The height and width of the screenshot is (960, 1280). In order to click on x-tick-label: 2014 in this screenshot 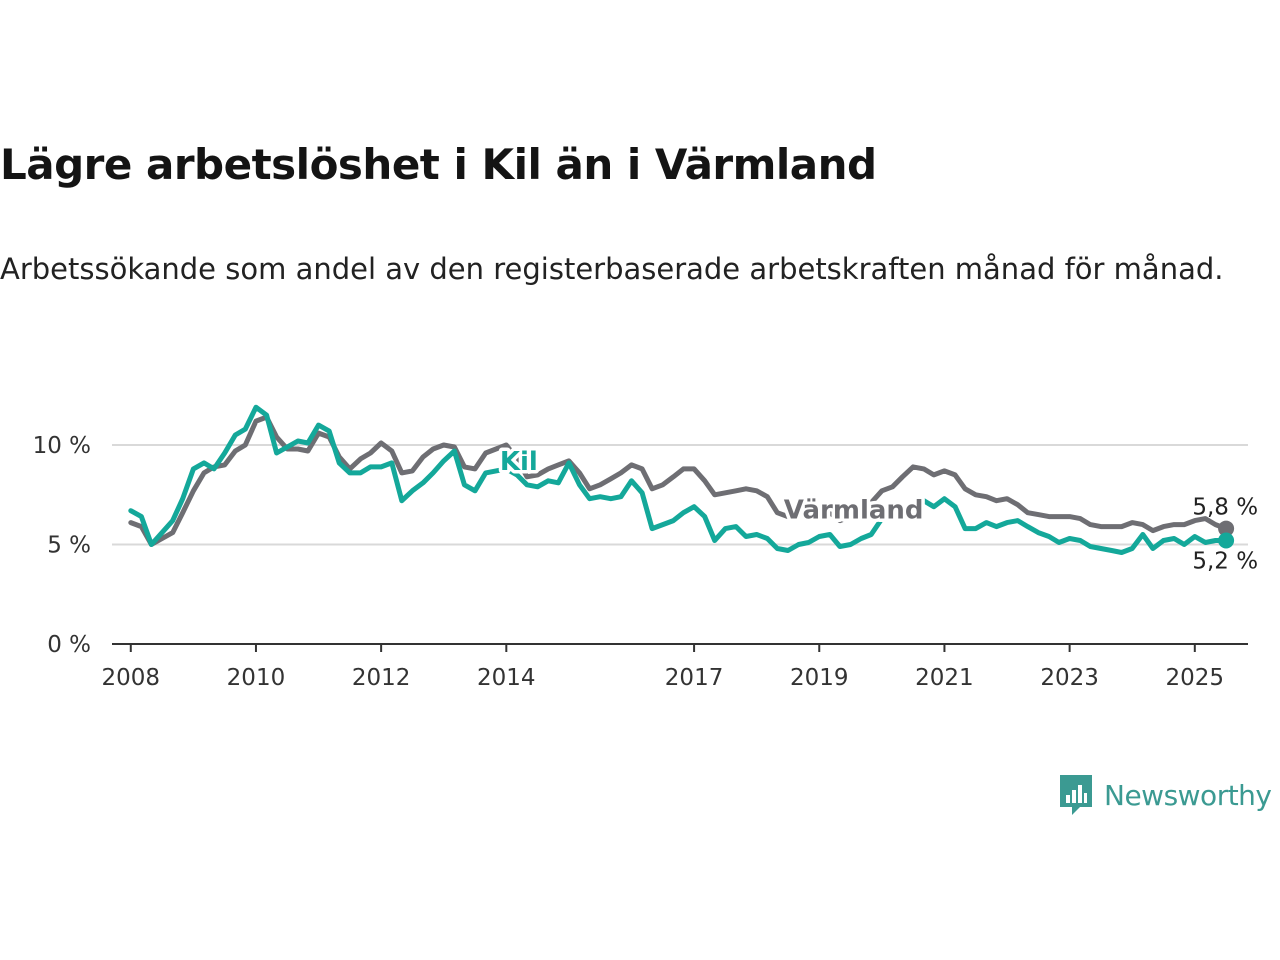, I will do `click(506, 678)`.